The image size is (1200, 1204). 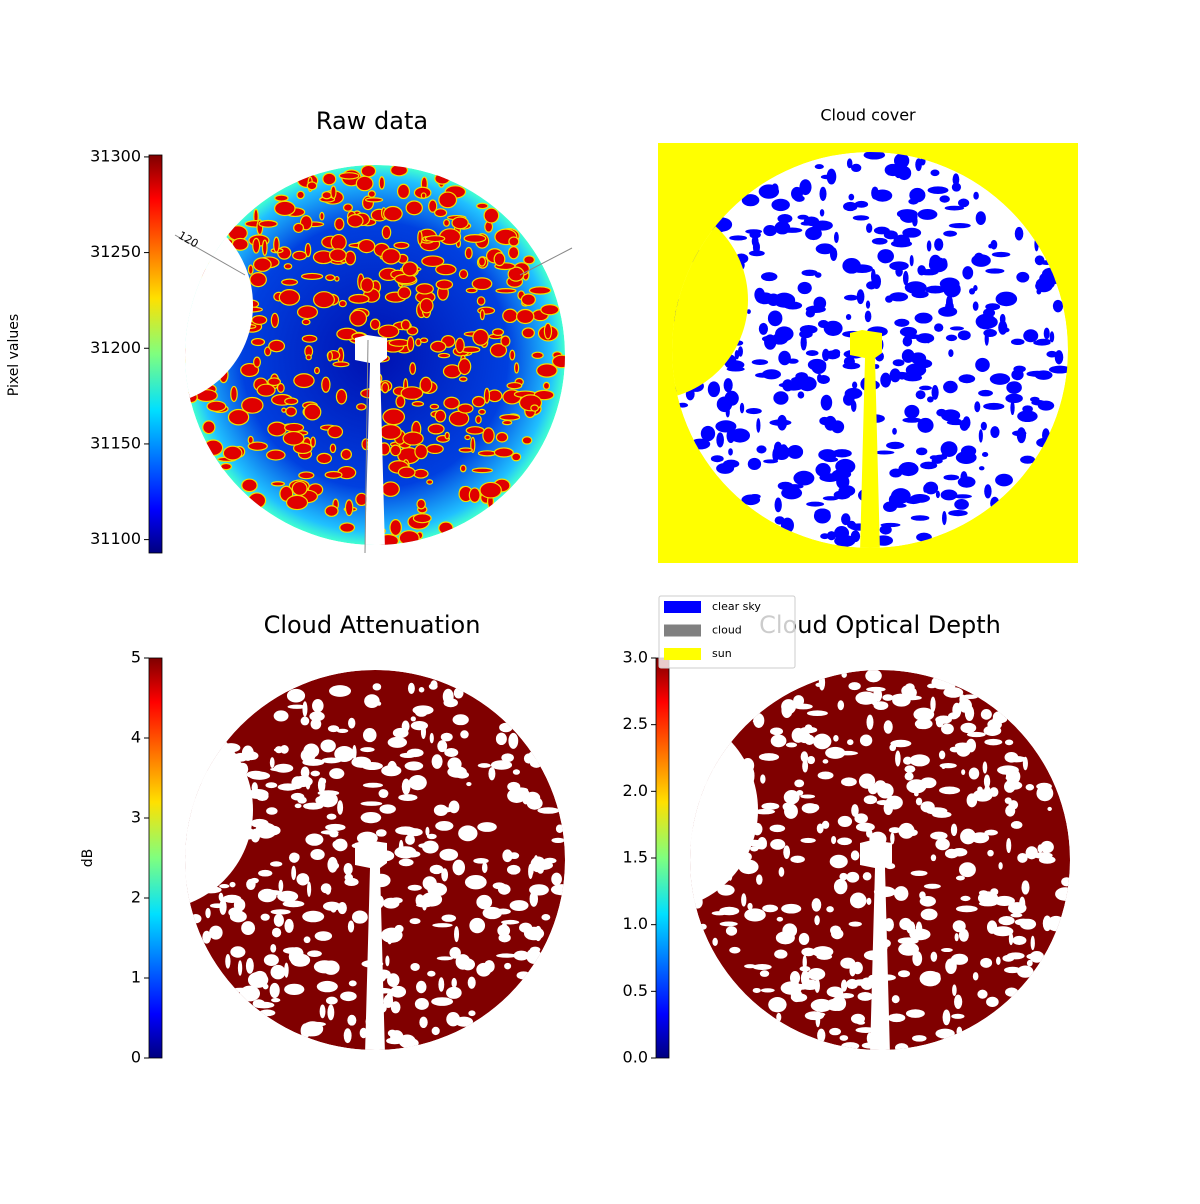 What do you see at coordinates (136, 817) in the screenshot?
I see `tick-label: 3` at bounding box center [136, 817].